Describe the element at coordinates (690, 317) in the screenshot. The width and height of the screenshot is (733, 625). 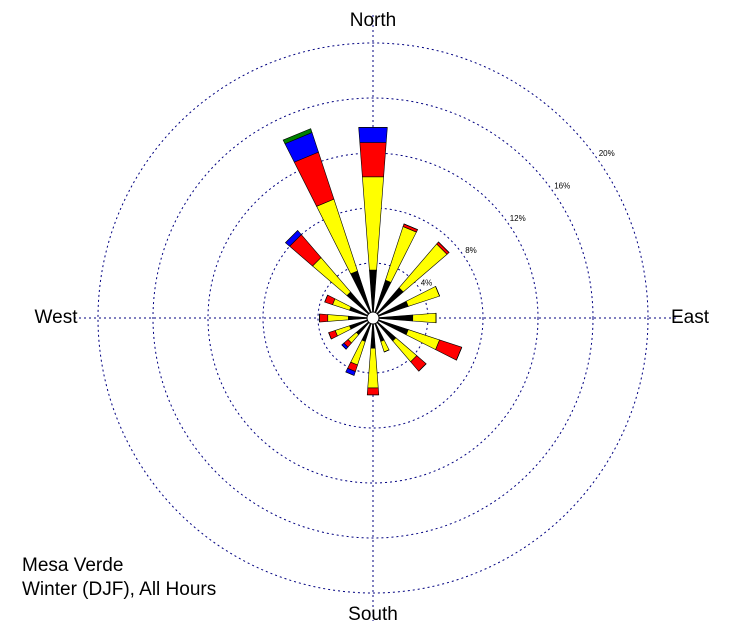
I see `direction-label: East` at that location.